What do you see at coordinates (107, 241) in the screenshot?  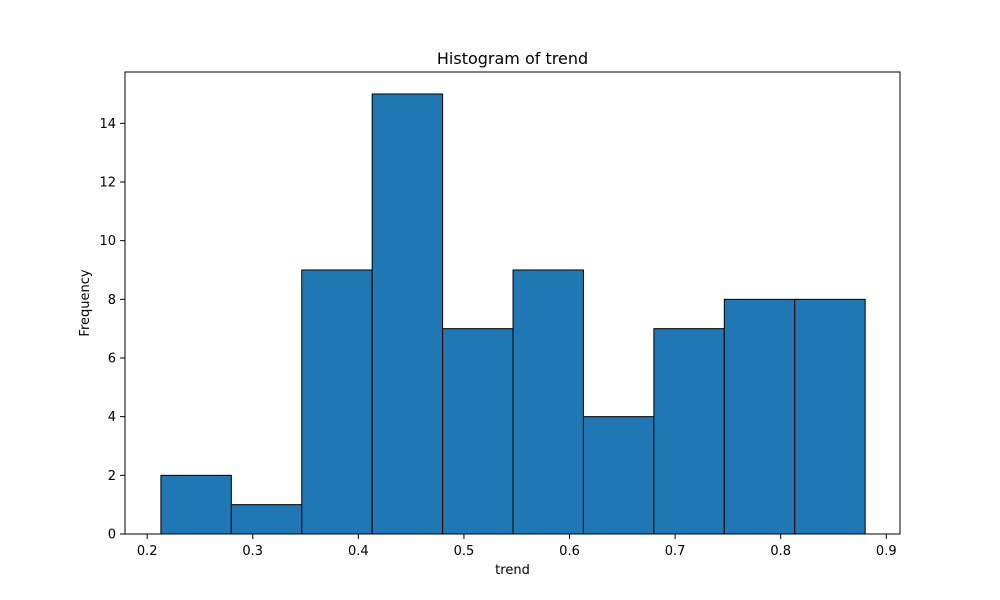 I see `y-tick-label: 10` at bounding box center [107, 241].